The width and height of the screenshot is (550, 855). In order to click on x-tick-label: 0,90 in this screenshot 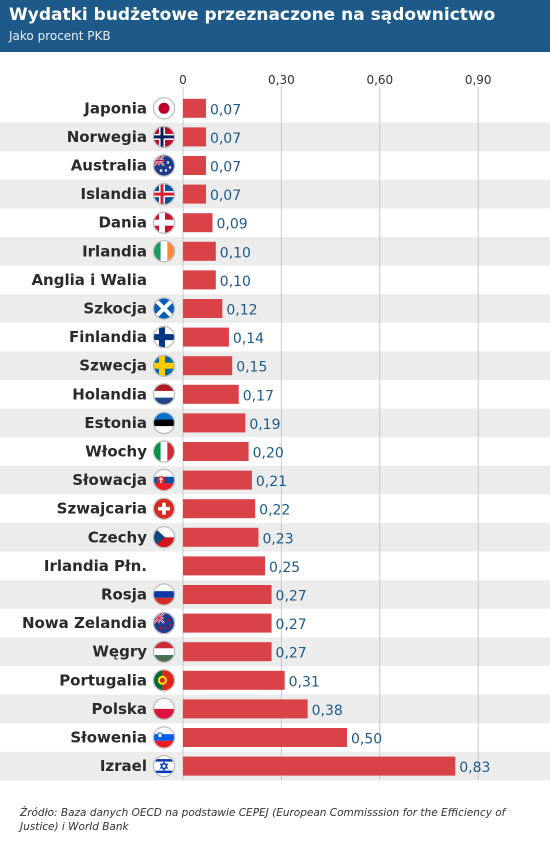, I will do `click(478, 80)`.